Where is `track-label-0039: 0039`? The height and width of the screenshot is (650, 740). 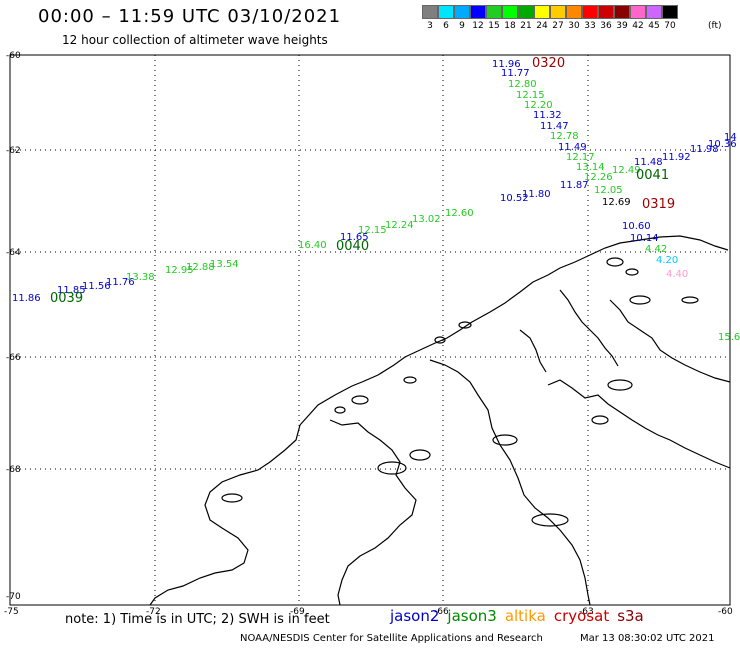
track-label-0039: 0039 is located at coordinates (66, 298).